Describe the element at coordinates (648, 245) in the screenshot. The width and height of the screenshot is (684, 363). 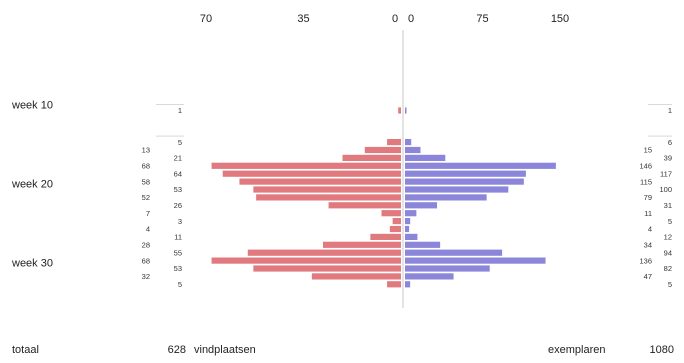
I see `right-value-label: 34` at that location.